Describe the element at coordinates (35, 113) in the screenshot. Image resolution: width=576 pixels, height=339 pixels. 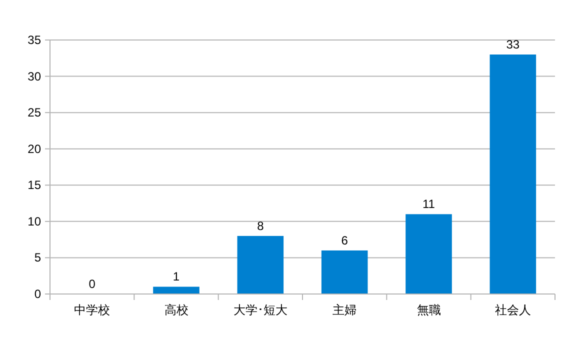
I see `y-tick-label: 25` at that location.